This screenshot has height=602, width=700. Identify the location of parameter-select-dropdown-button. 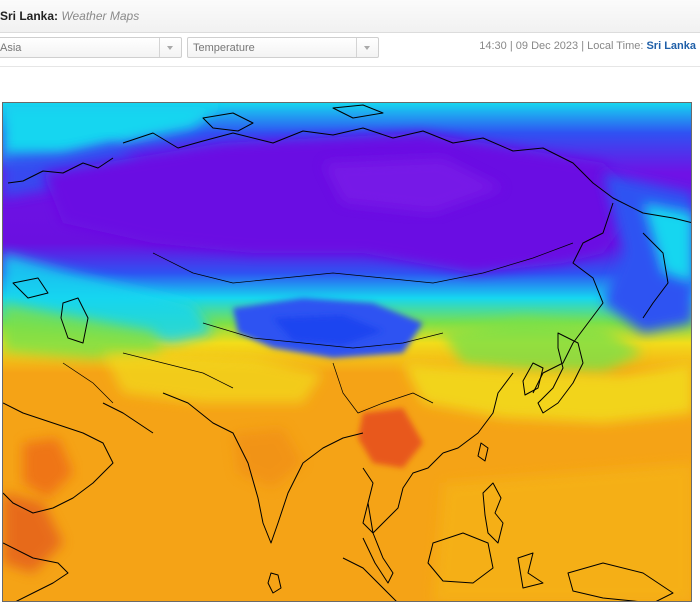
(367, 47).